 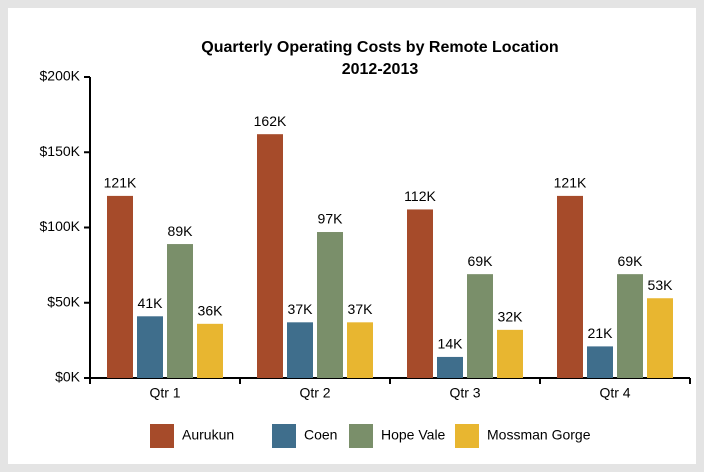 I want to click on y-tick-label: $50K, so click(x=63, y=301).